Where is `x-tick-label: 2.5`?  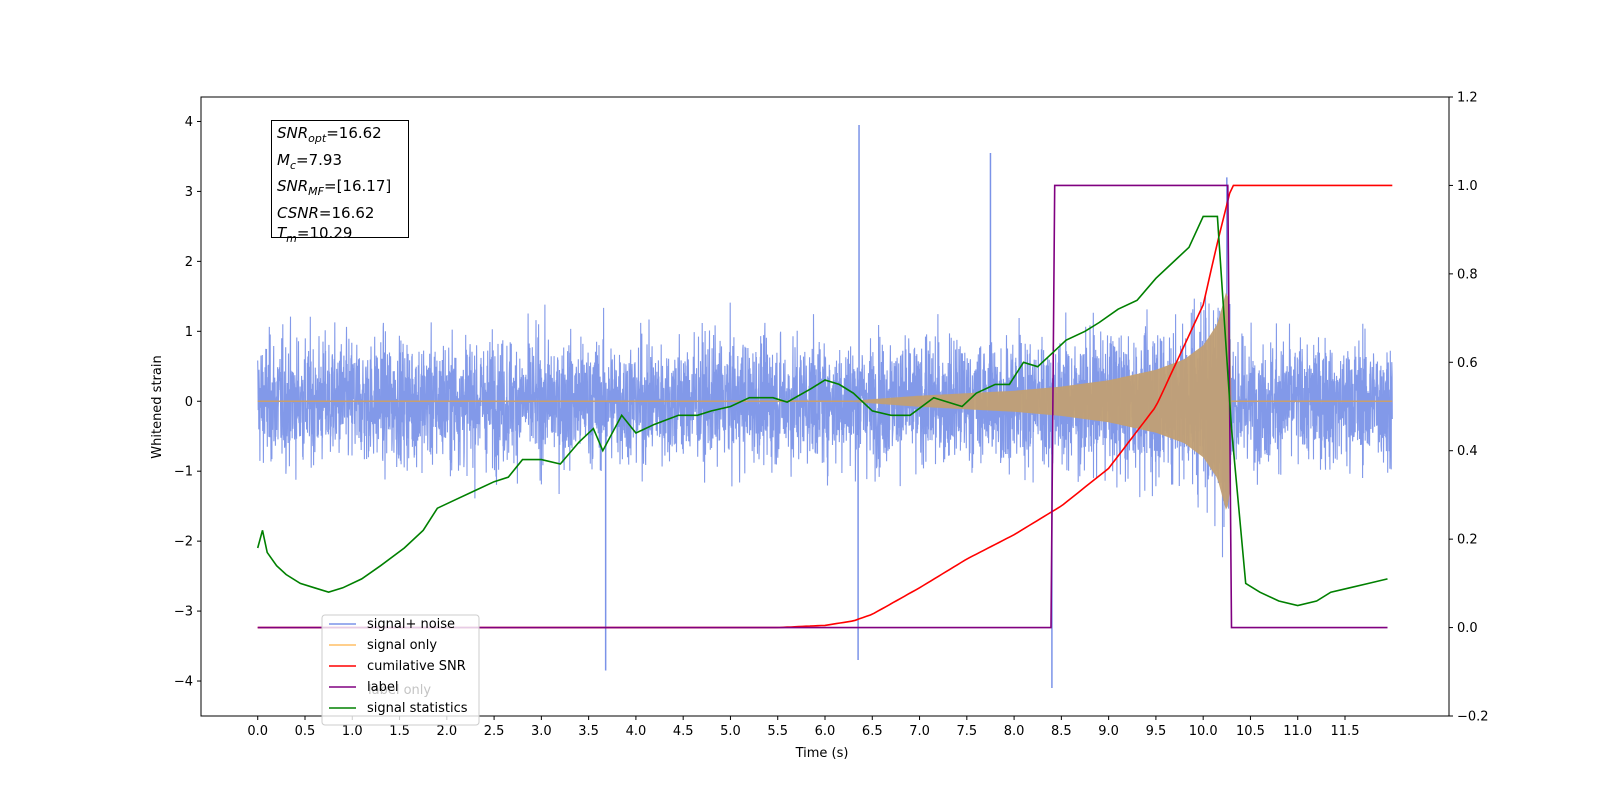
x-tick-label: 2.5 is located at coordinates (494, 731).